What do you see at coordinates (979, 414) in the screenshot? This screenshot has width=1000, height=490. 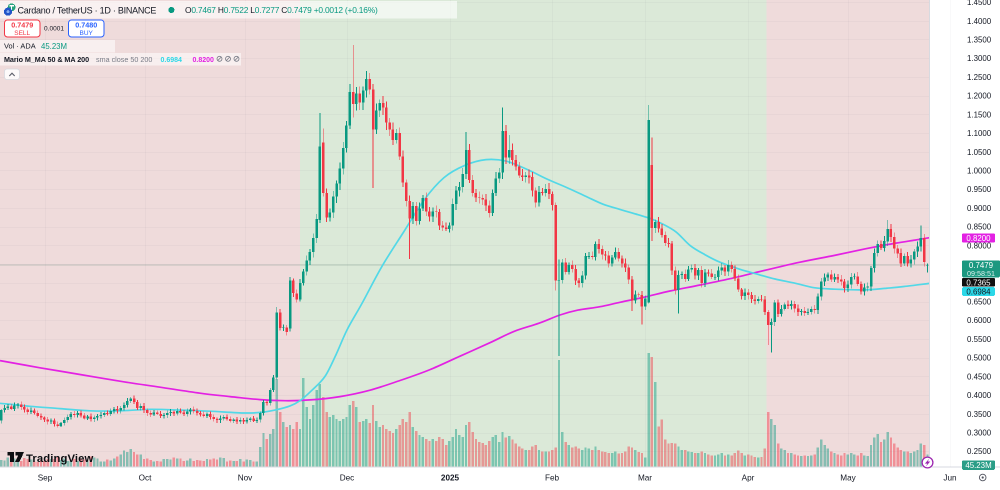 I see `svg-text: 0.3500` at bounding box center [979, 414].